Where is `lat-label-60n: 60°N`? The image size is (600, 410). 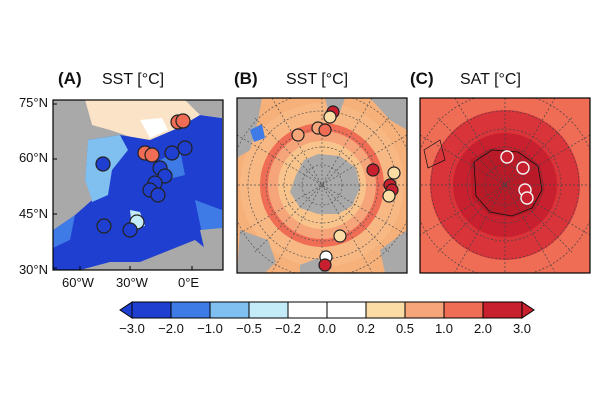 lat-label-60n: 60°N is located at coordinates (33, 157).